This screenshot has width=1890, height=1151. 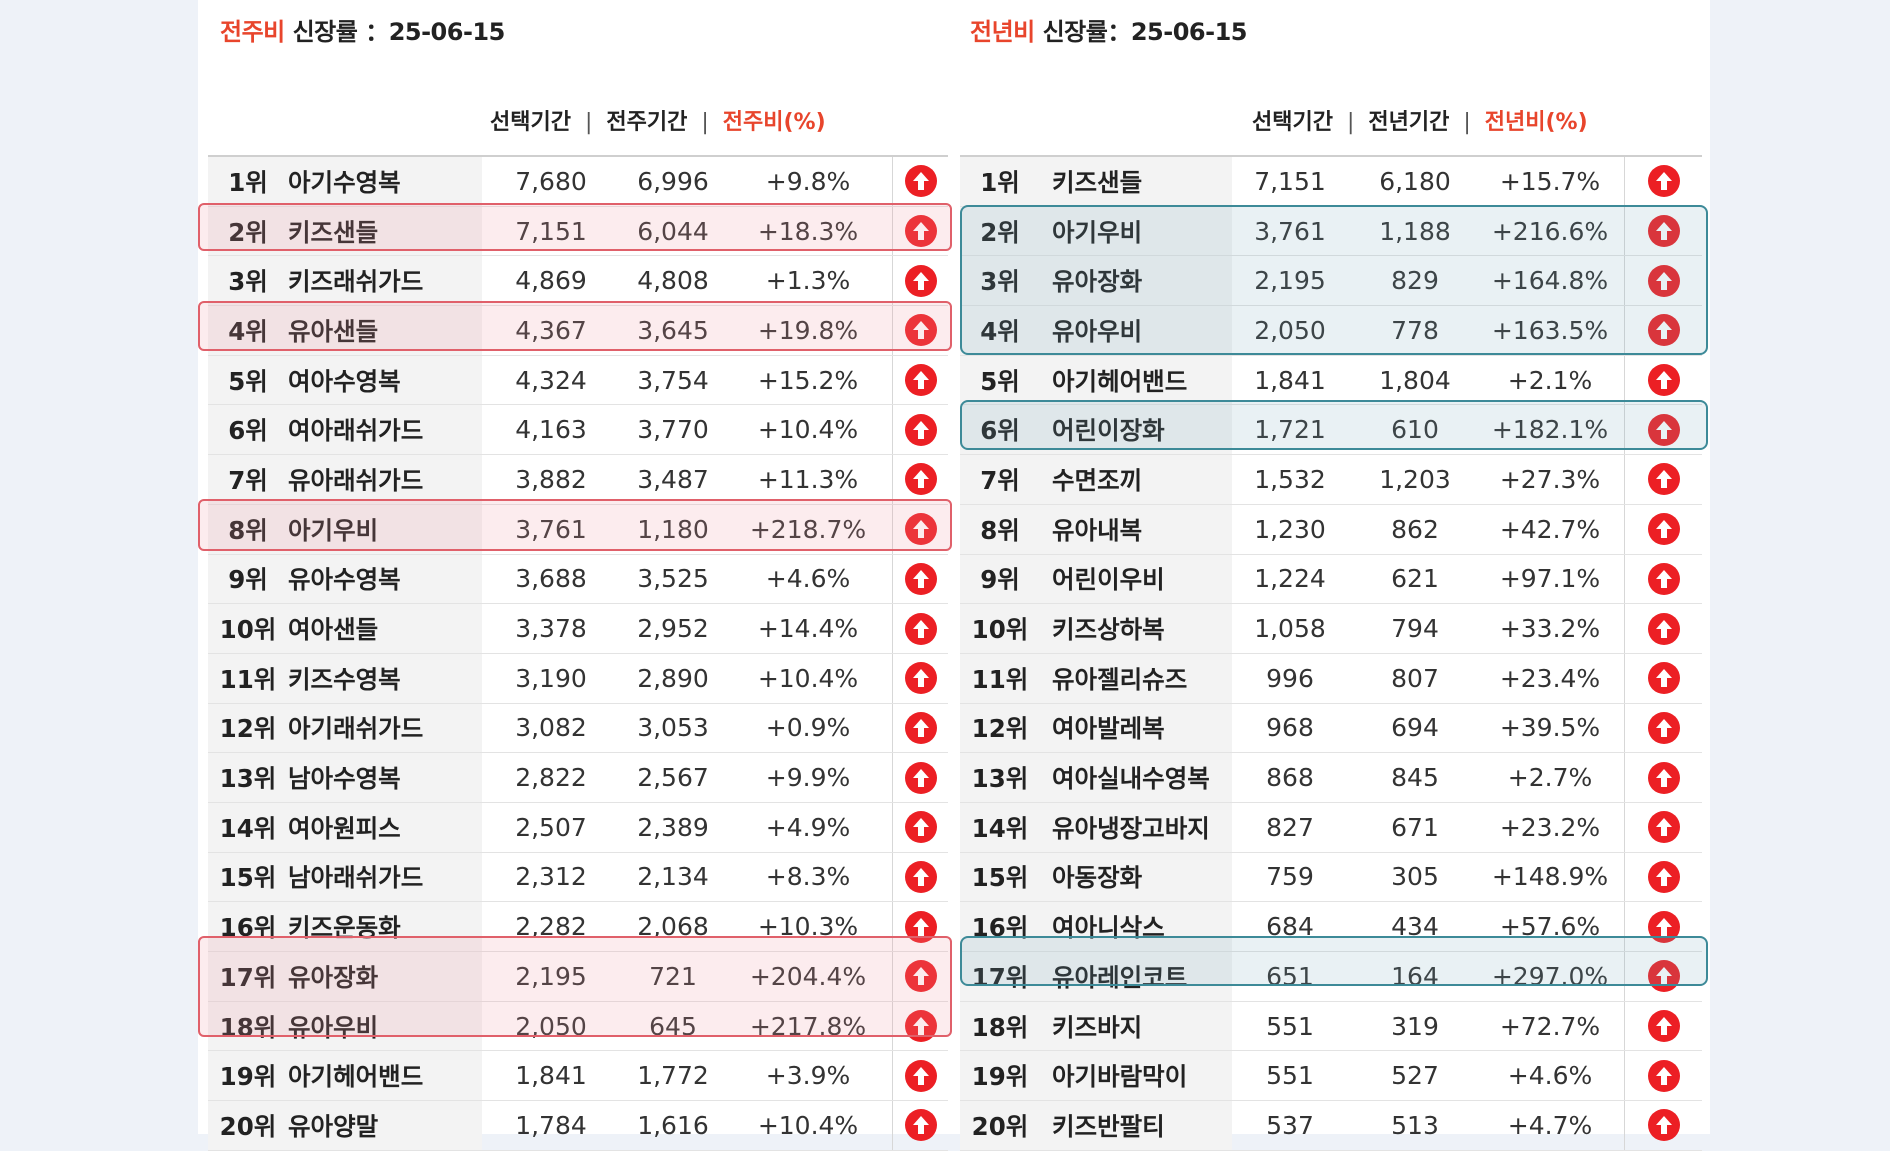 I want to click on growth-rate-value: +14.4%, so click(x=808, y=629).